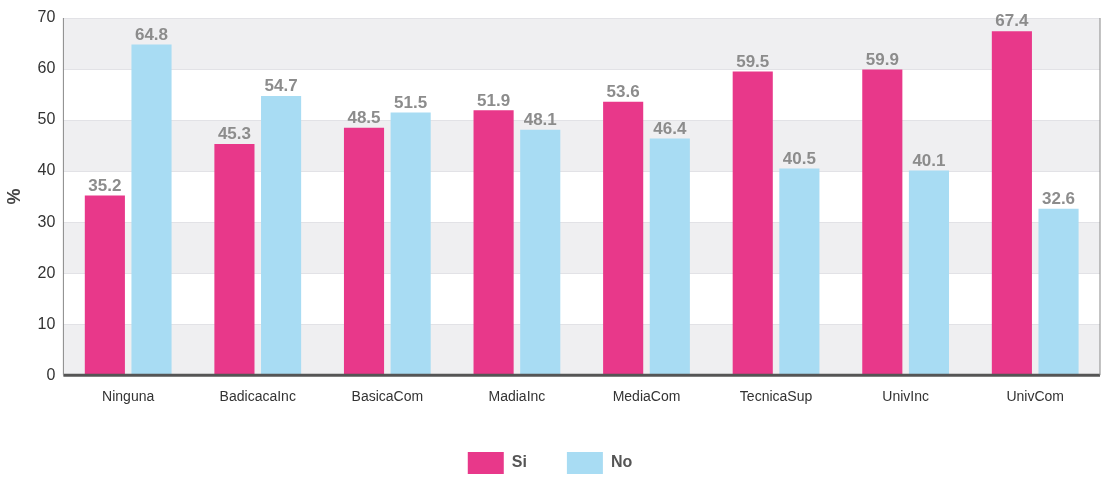 Image resolution: width=1104 pixels, height=488 pixels. What do you see at coordinates (621, 462) in the screenshot?
I see `legend-label: No` at bounding box center [621, 462].